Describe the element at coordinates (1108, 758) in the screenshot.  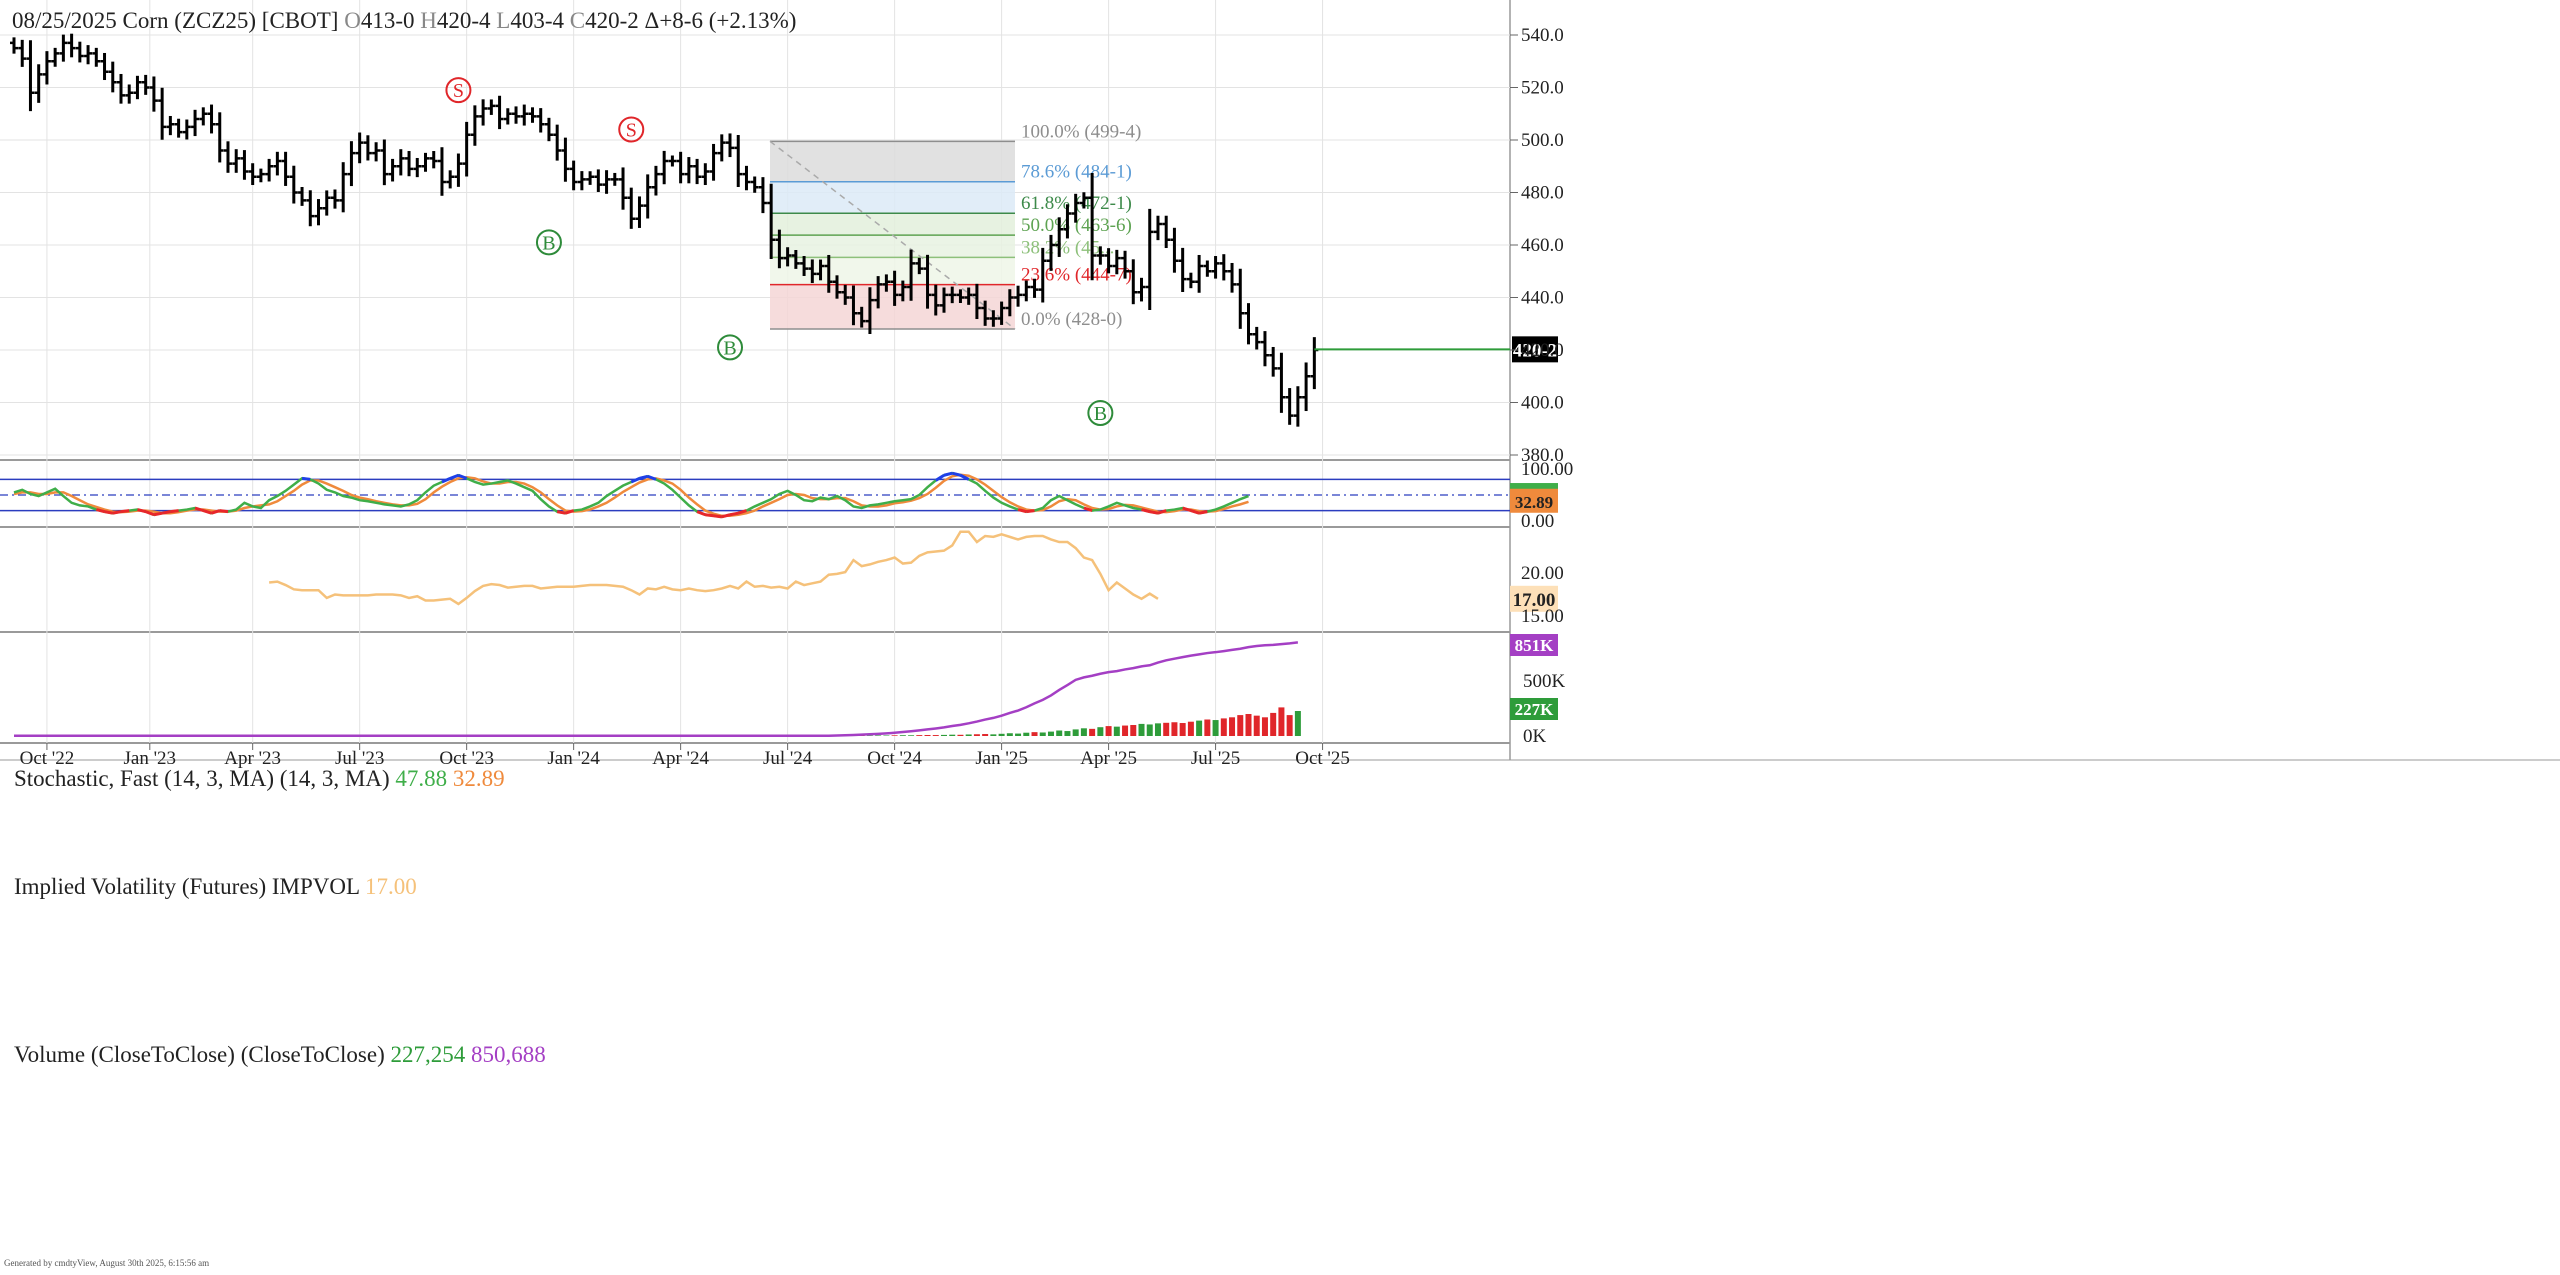
I see `x-axis-label: Apr '25` at that location.